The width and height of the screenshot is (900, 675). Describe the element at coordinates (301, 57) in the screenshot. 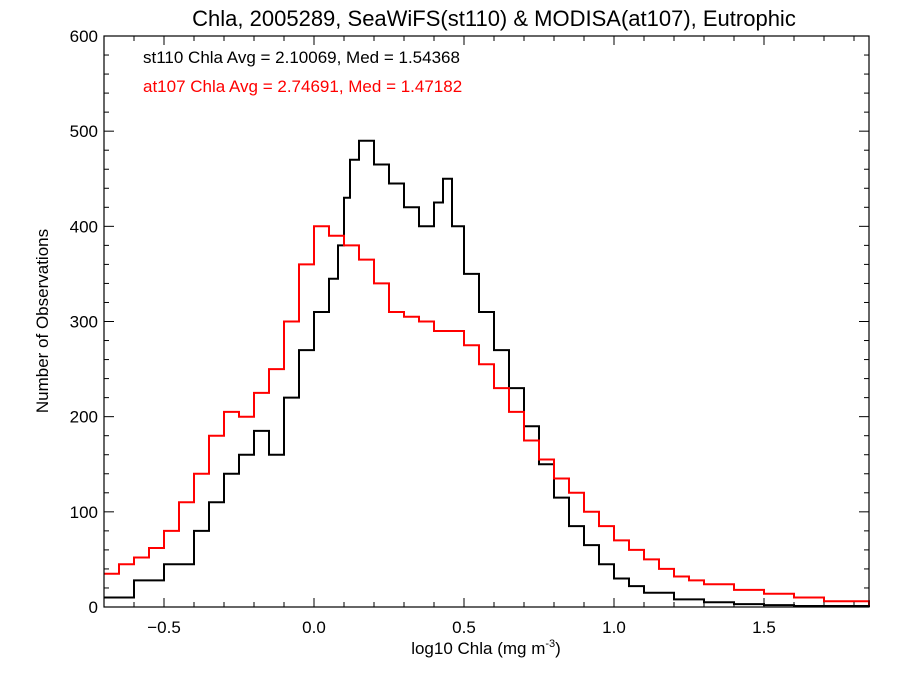

I see `legend-annotation-st110: st110 Chla Avg = 2.10069, Med = 1.54368` at that location.